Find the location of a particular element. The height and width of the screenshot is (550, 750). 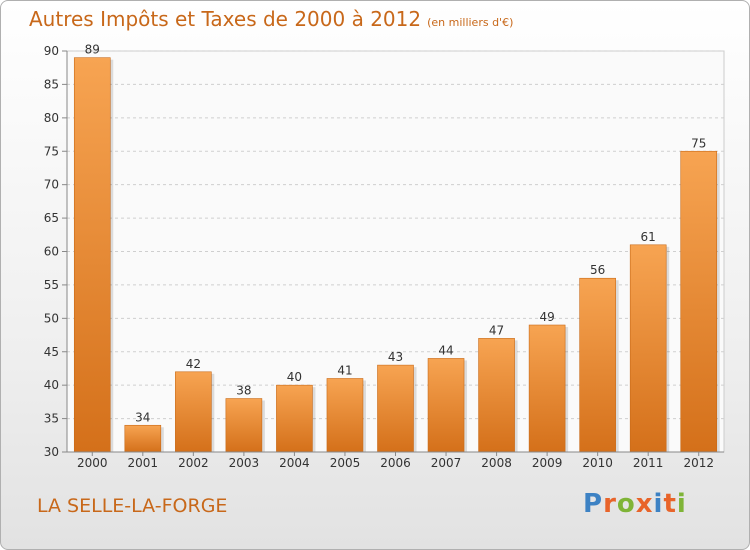

bar-2006 is located at coordinates (395, 408).